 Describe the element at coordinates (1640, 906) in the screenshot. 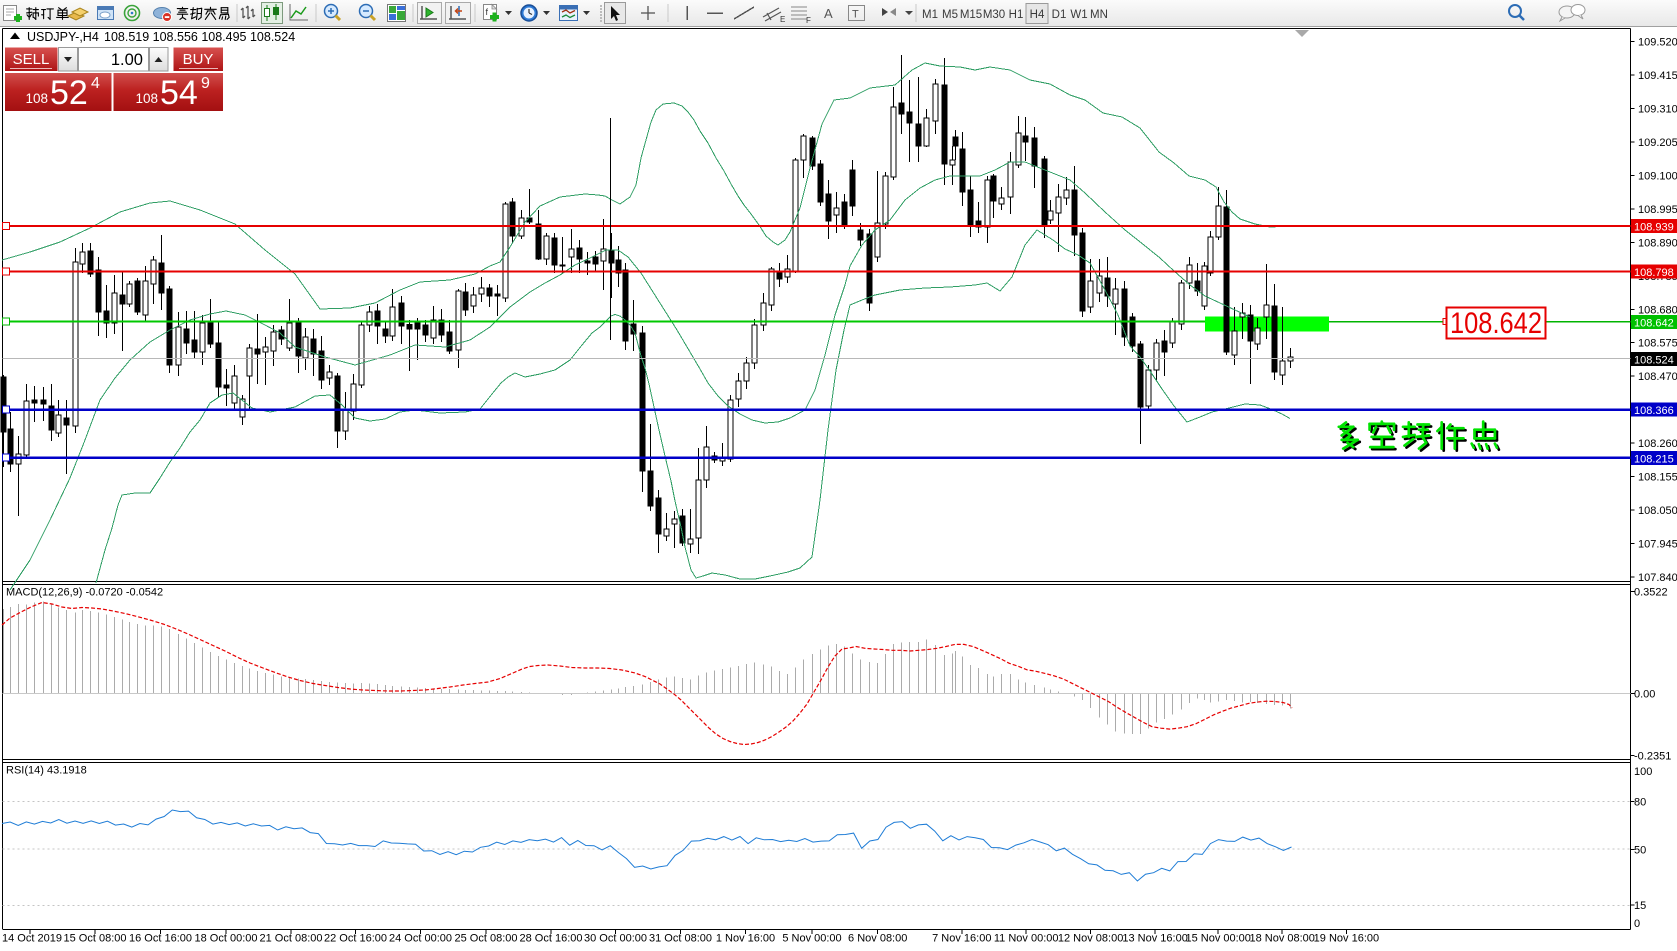

I see `svg-text: 15` at that location.